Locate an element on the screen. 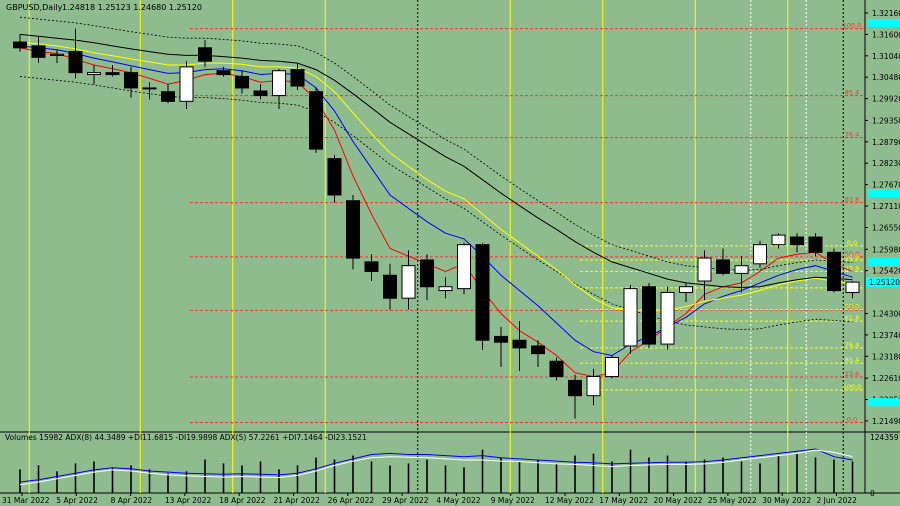 Image resolution: width=900 pixels, height=506 pixels. time-tick-label: 8 Apr 2022 is located at coordinates (132, 500).